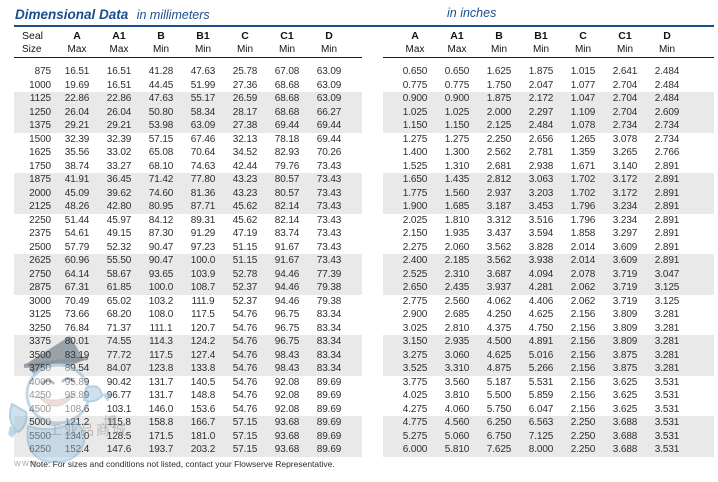  What do you see at coordinates (161, 436) in the screenshot?
I see `value-cell: 171.5` at bounding box center [161, 436].